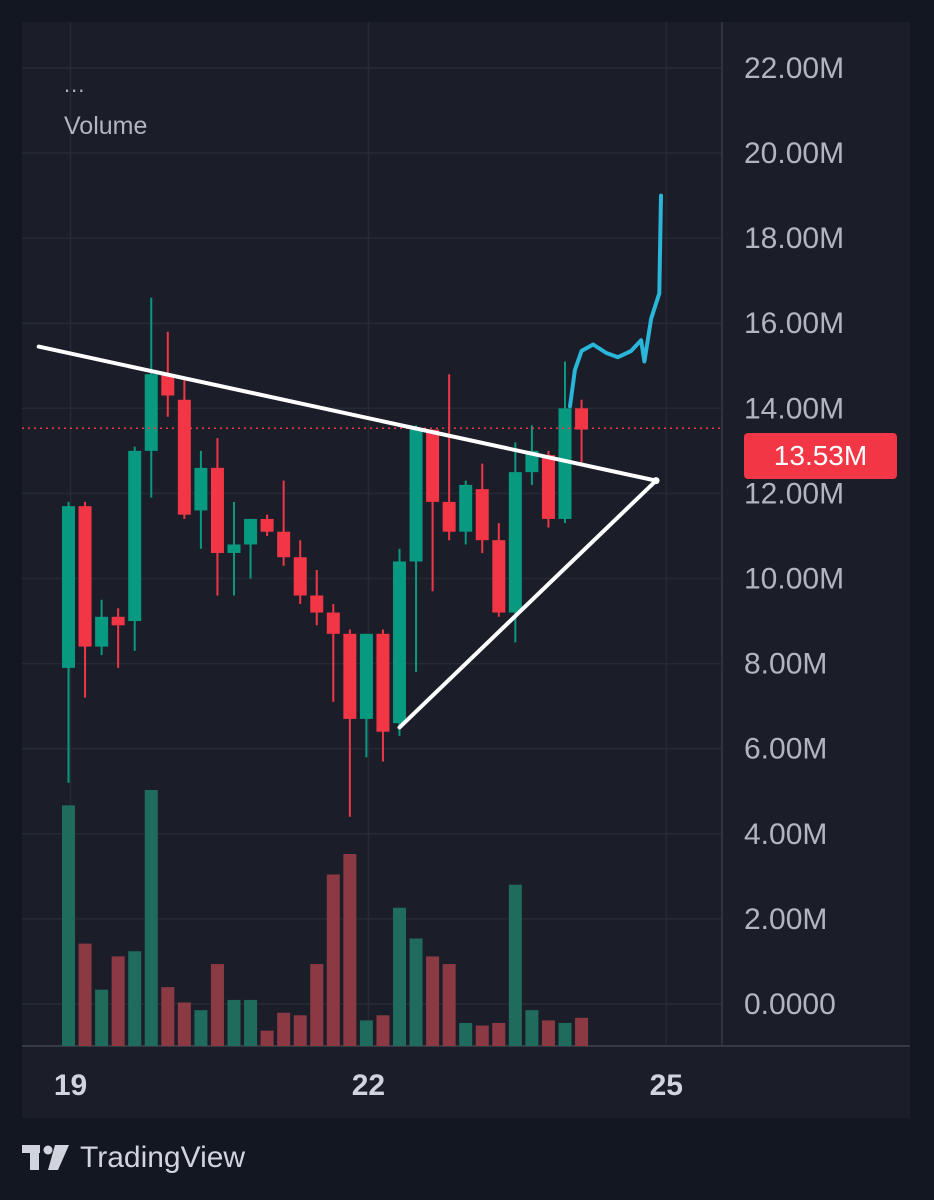 The width and height of the screenshot is (934, 1200). Describe the element at coordinates (615, 301) in the screenshot. I see `prediction-path` at that location.